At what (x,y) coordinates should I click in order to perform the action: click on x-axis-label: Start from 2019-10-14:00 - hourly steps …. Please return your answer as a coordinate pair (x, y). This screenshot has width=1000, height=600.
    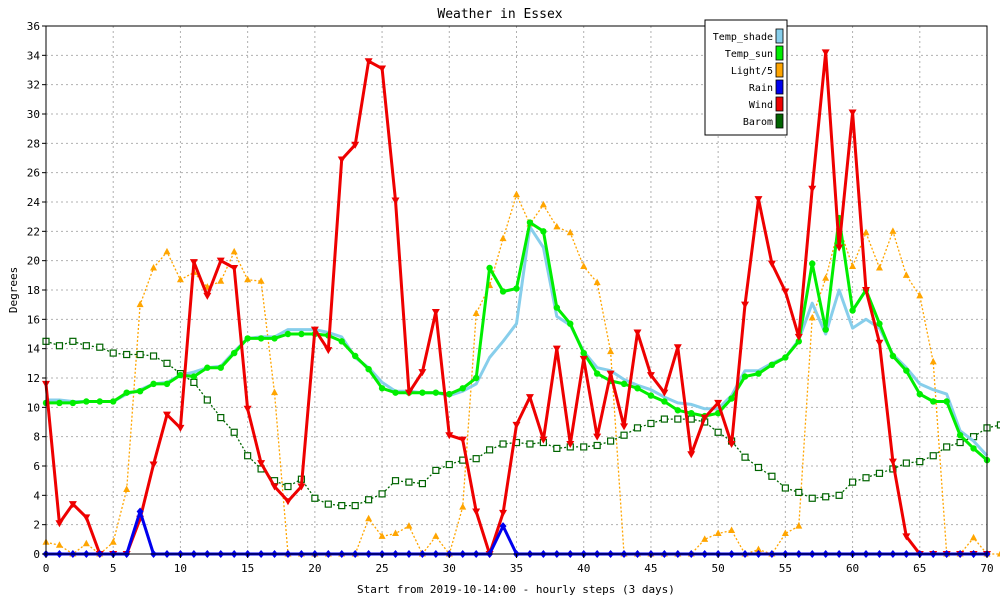
    Looking at the image, I should click on (516, 589).